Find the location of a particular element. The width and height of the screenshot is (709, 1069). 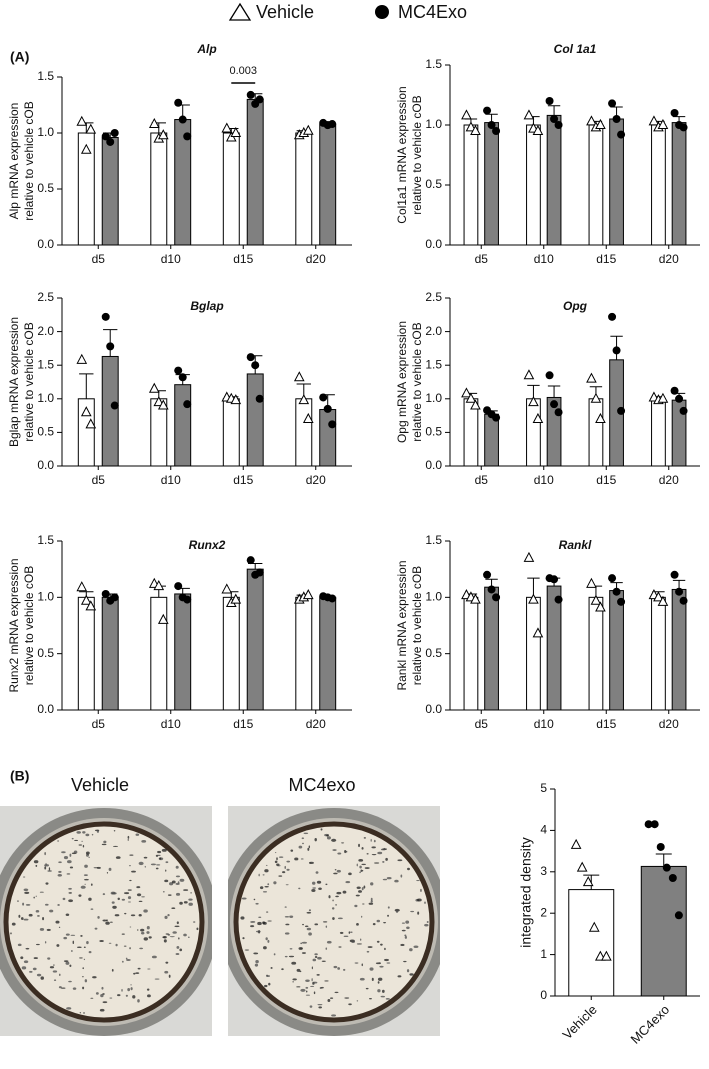

y-axis-label: Runx2 mRNA expression is located at coordinates (14, 625).